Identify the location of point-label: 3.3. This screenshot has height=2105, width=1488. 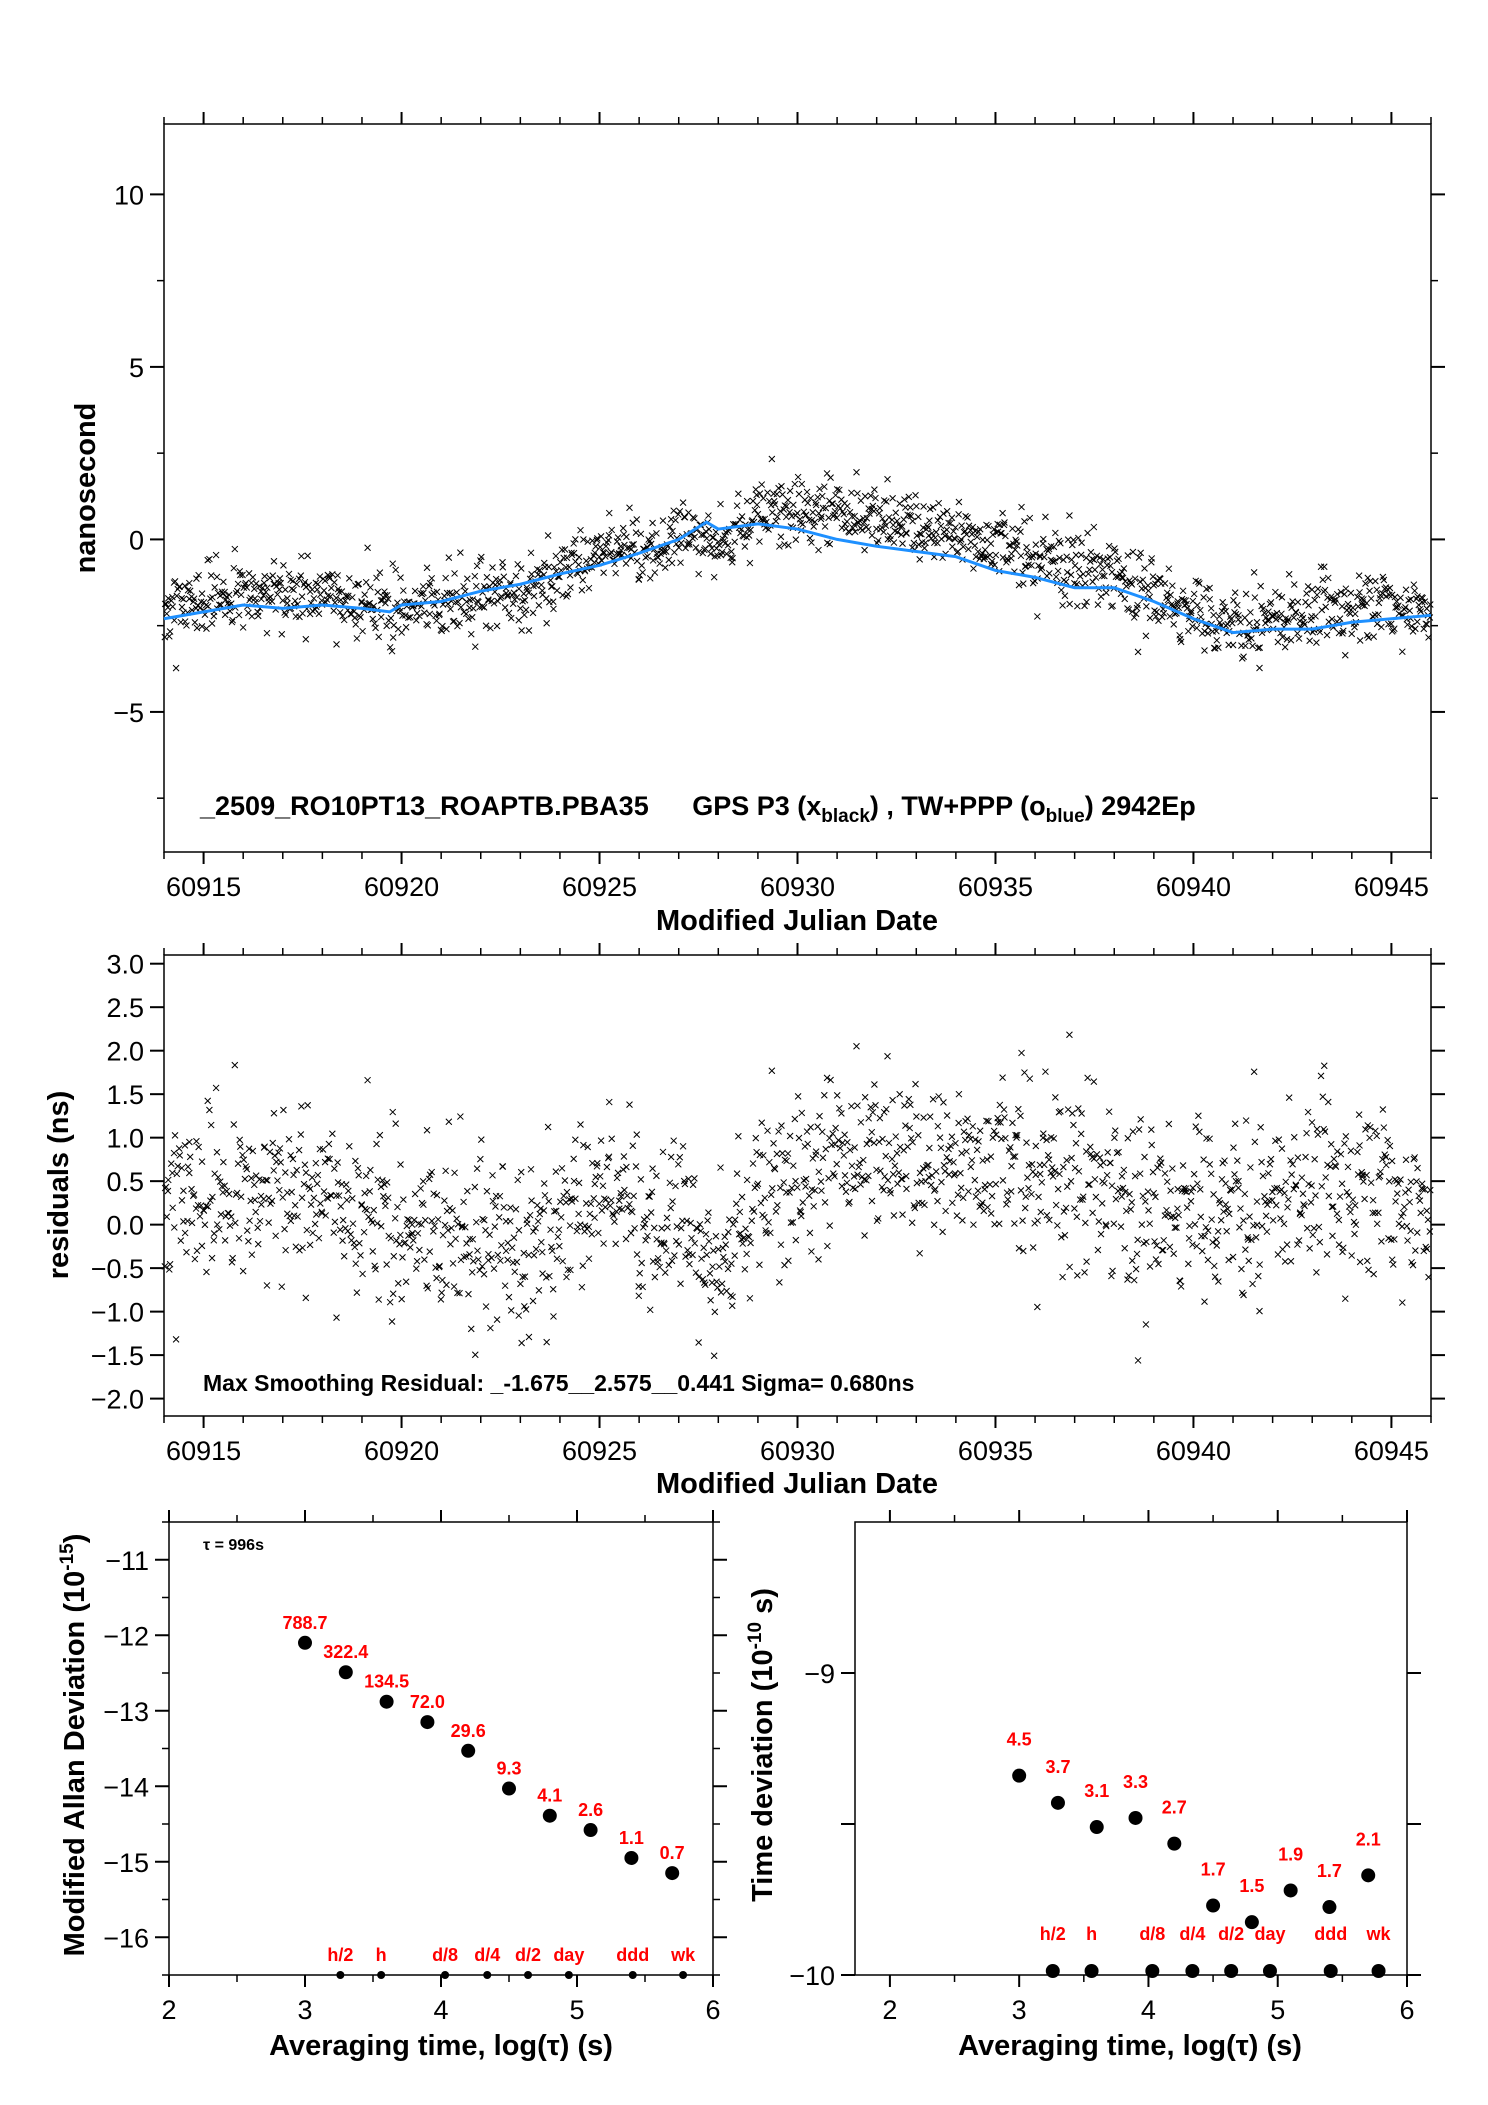
(1135, 1782).